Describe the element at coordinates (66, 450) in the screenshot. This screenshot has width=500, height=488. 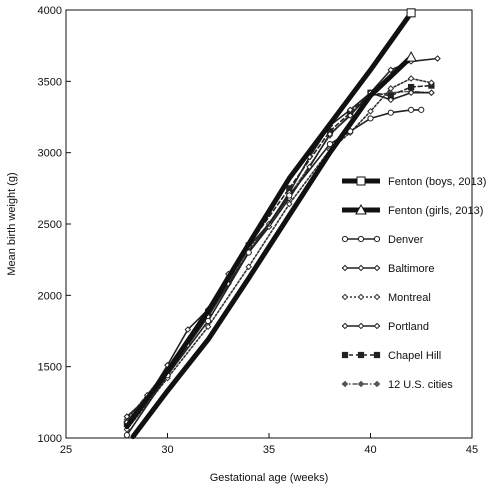
I see `x-tick-label: 25` at that location.